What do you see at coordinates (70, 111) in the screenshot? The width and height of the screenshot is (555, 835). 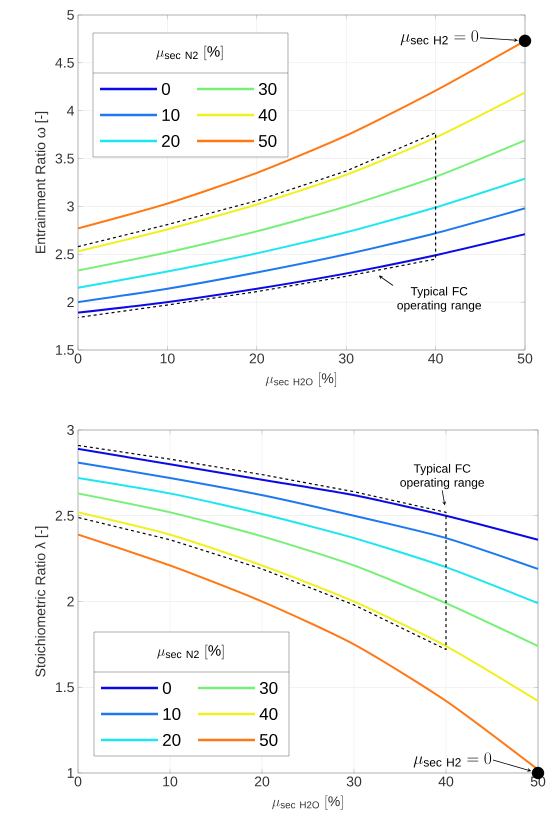 I see `y-tick-label: 4` at bounding box center [70, 111].